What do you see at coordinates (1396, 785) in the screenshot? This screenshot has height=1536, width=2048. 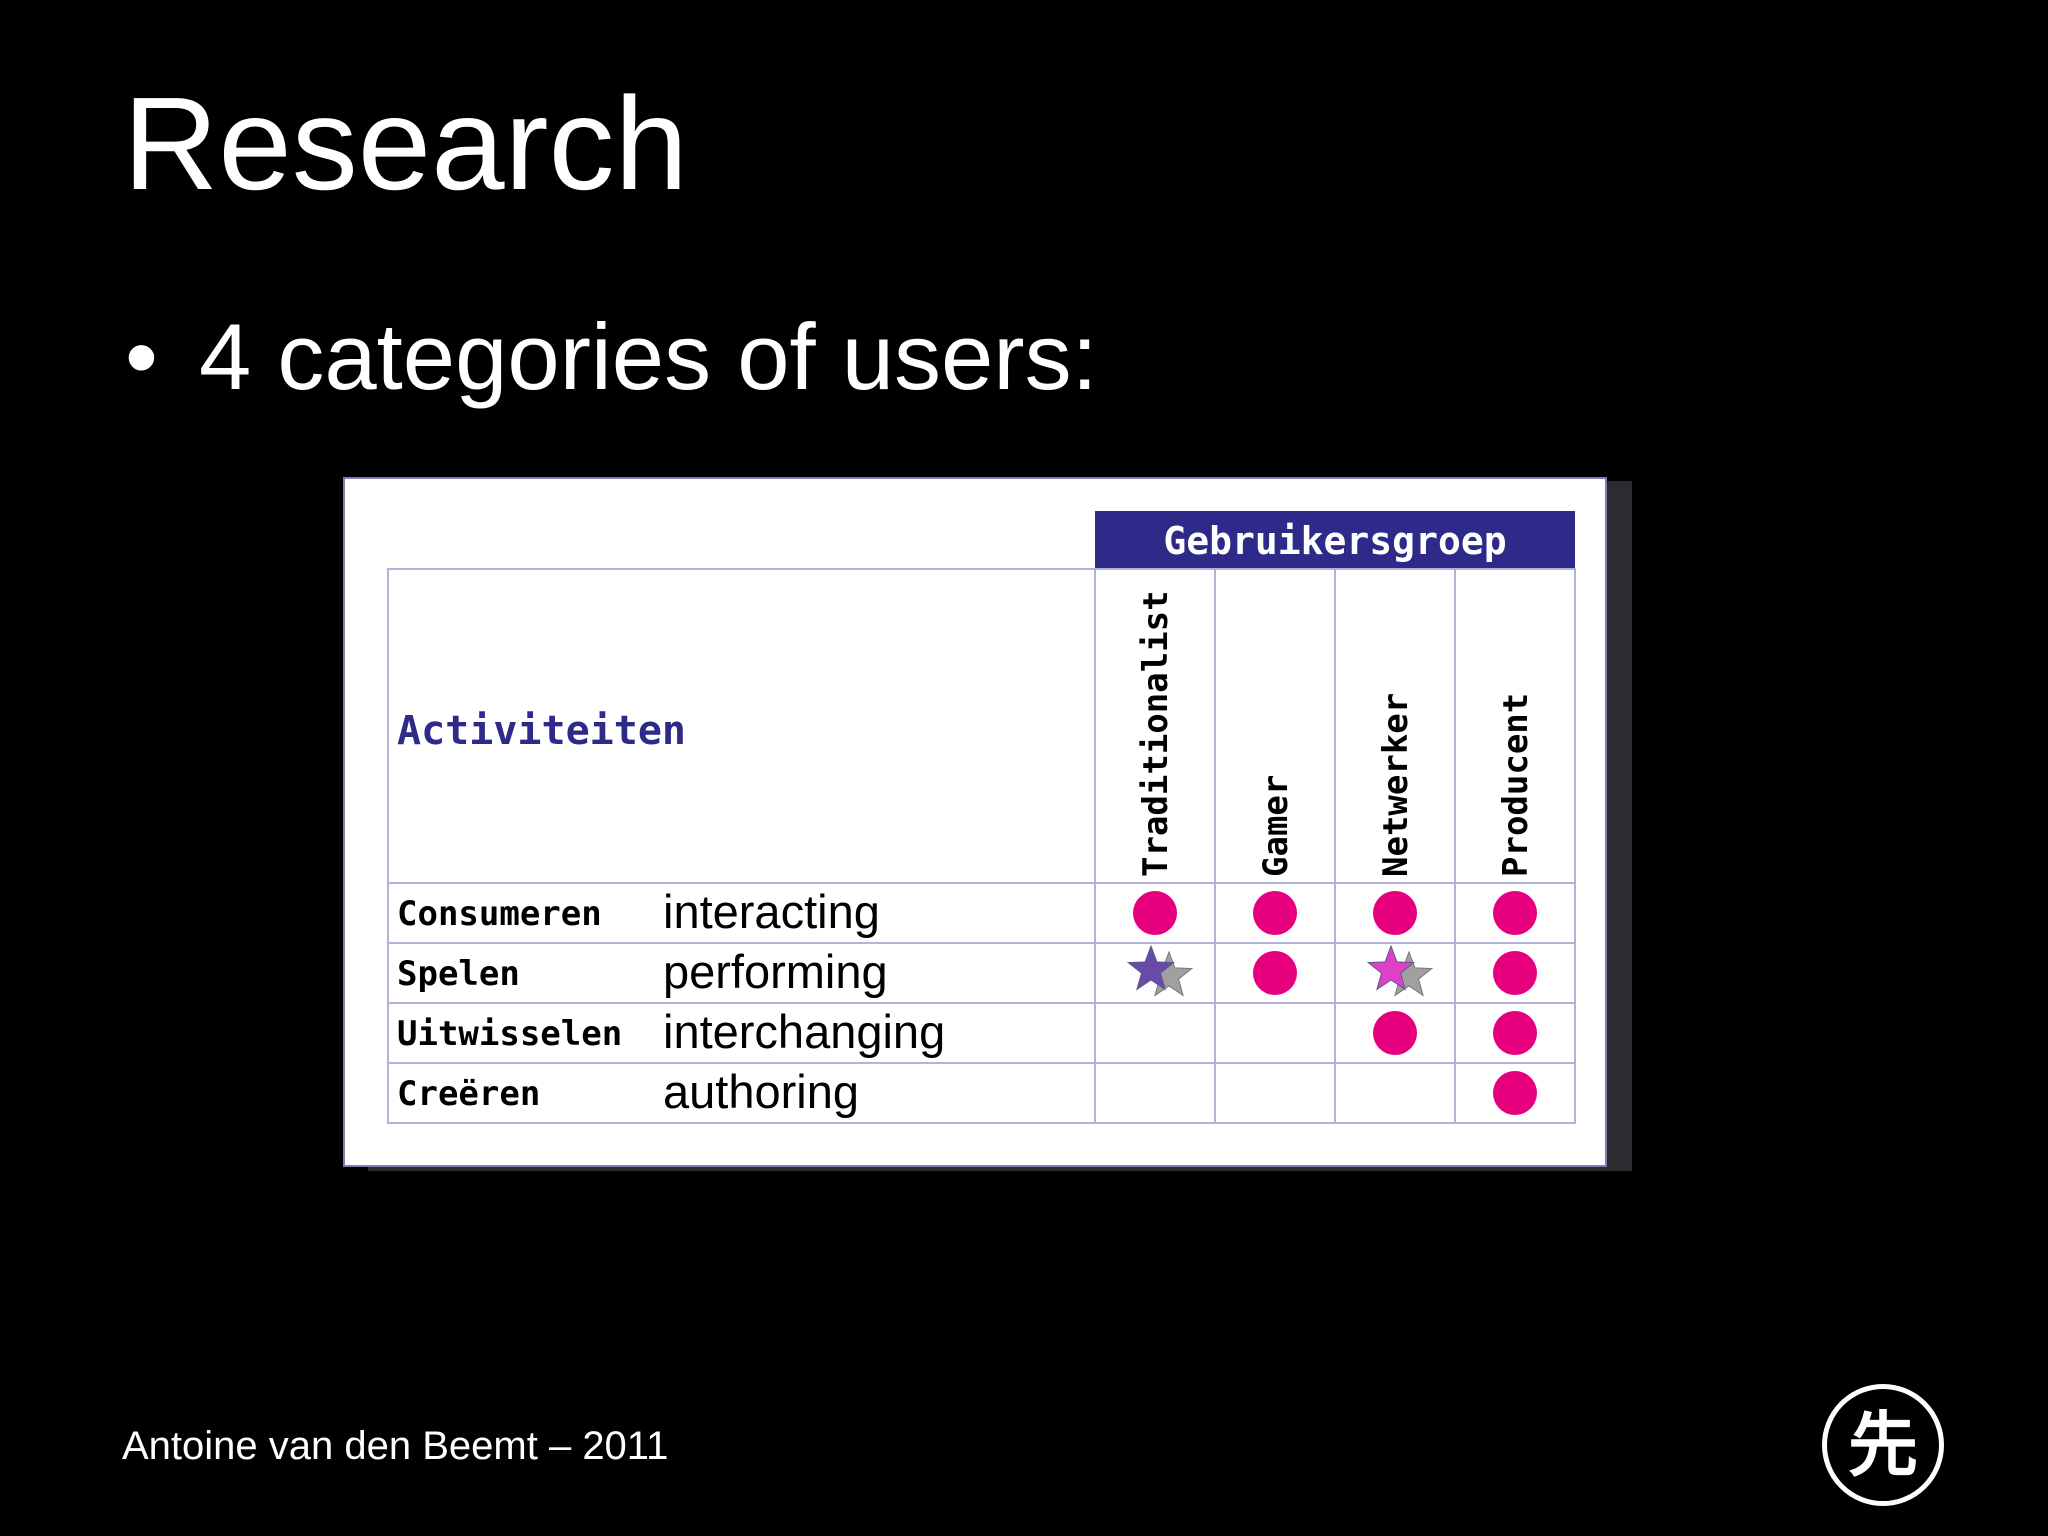 I see `column-header-netwerker: Netwerker` at bounding box center [1396, 785].